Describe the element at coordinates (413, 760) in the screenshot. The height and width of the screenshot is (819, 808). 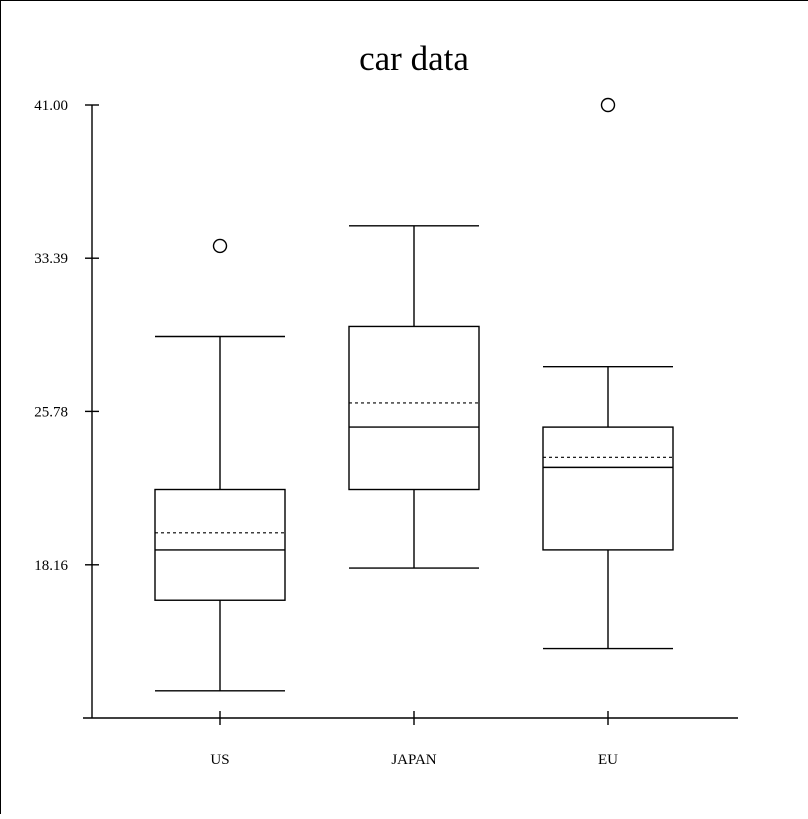
I see `x-category-label: JAPAN` at that location.